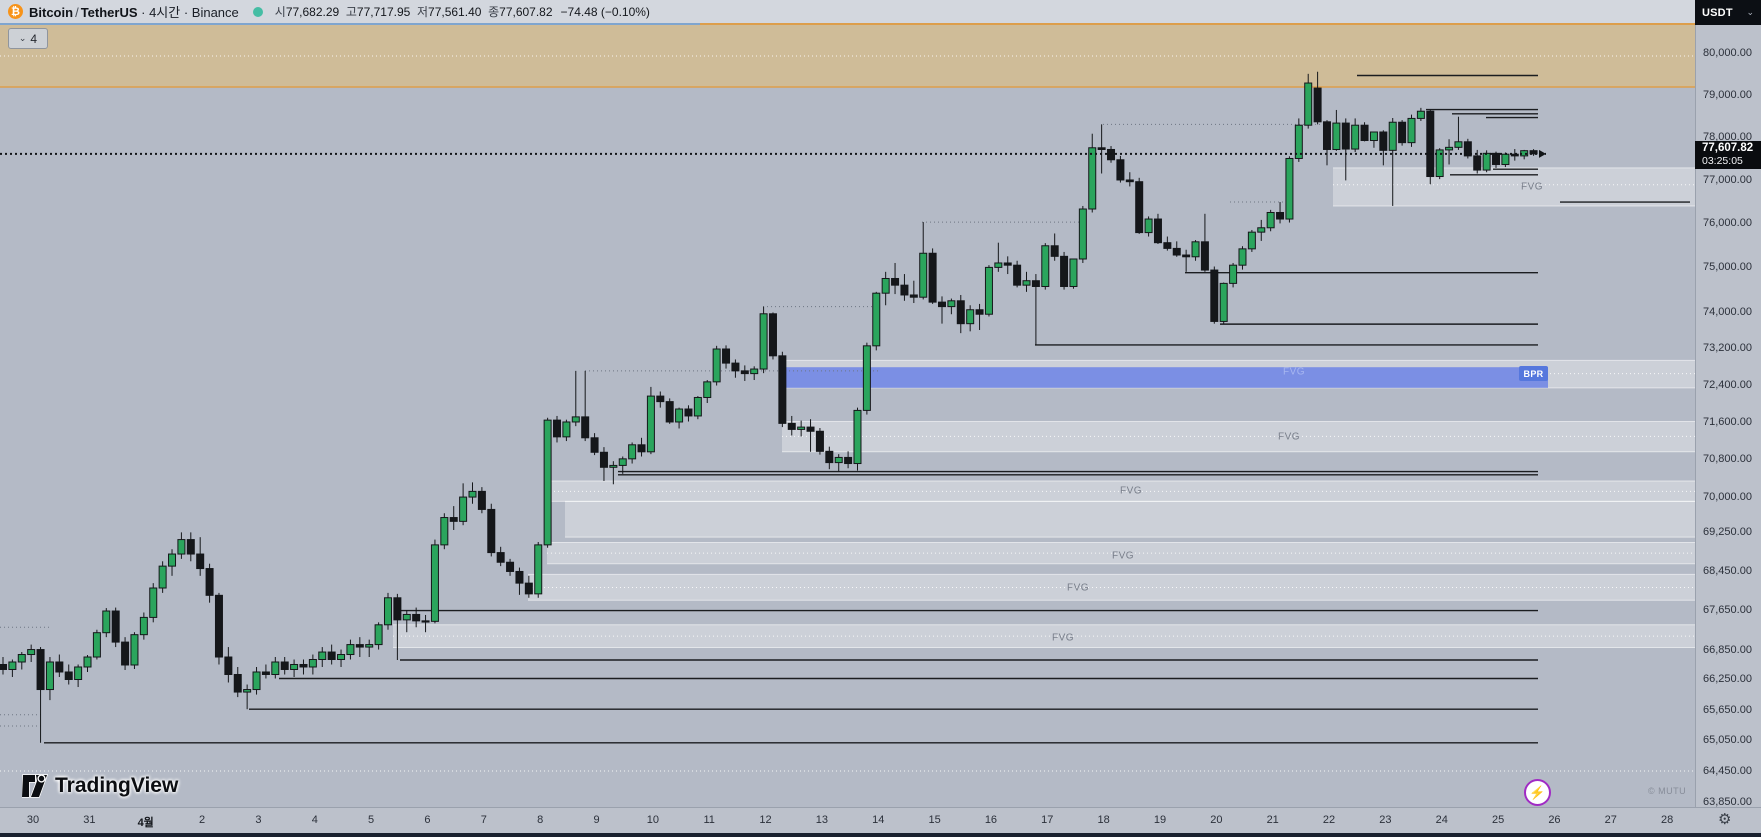  What do you see at coordinates (1727, 94) in the screenshot?
I see `price-axis-label: 79,000.00` at bounding box center [1727, 94].